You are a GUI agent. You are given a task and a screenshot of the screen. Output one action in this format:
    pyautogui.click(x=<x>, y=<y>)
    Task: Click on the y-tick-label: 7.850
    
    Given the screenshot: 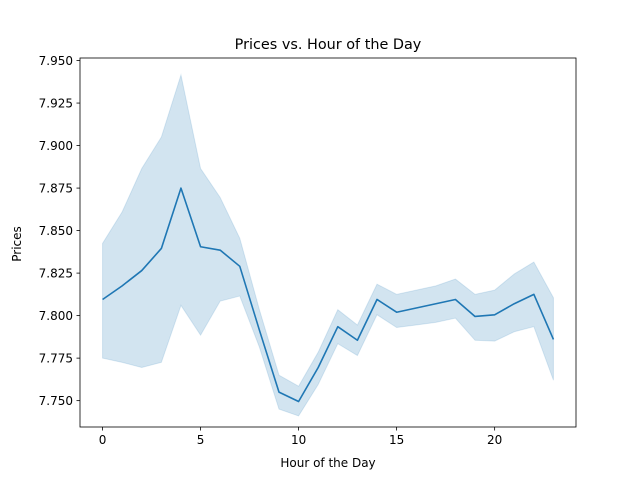 What is the action you would take?
    pyautogui.click(x=56, y=231)
    